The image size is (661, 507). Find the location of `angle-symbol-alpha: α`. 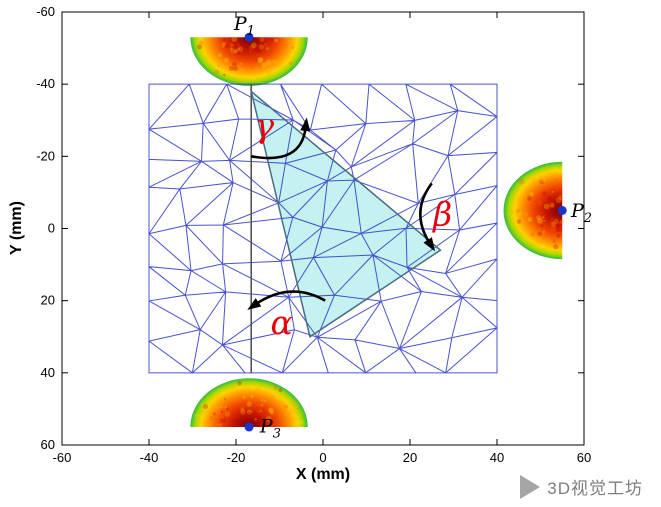

angle-symbol-alpha: α is located at coordinates (282, 322).